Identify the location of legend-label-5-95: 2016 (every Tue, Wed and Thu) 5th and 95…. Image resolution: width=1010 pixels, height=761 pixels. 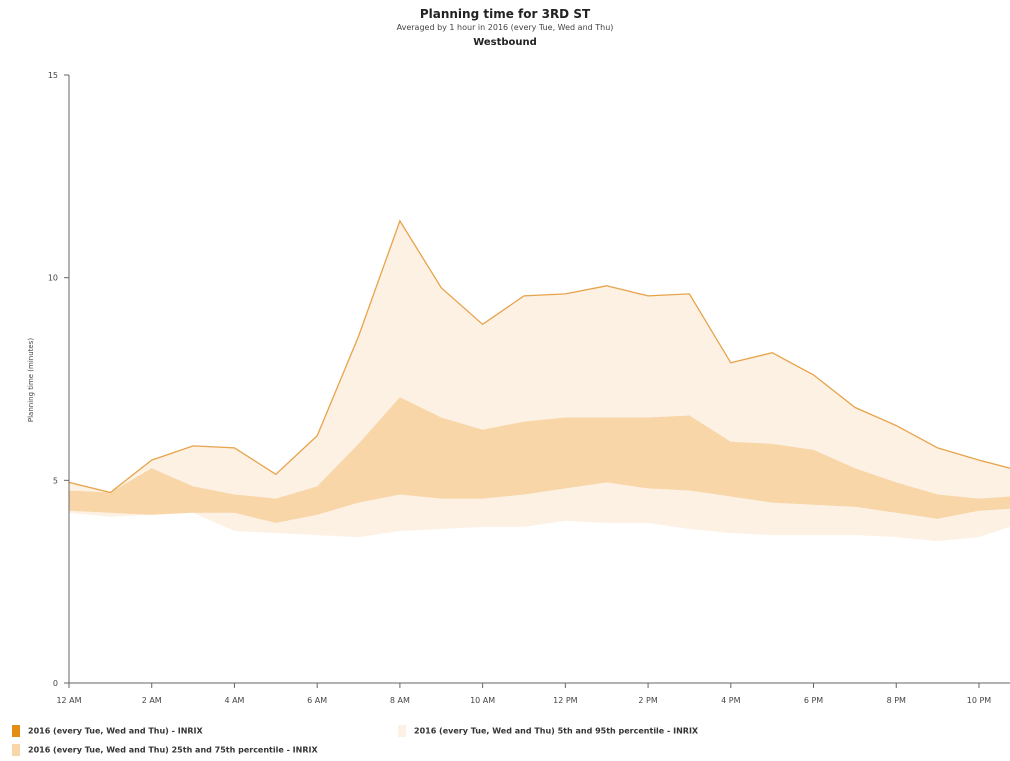
(556, 731).